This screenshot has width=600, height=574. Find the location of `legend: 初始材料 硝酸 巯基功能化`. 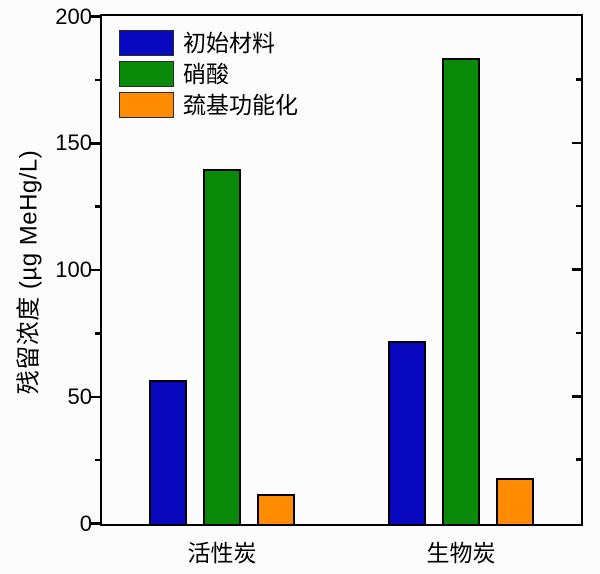

legend: 初始材料 硝酸 巯基功能化 is located at coordinates (208, 76).